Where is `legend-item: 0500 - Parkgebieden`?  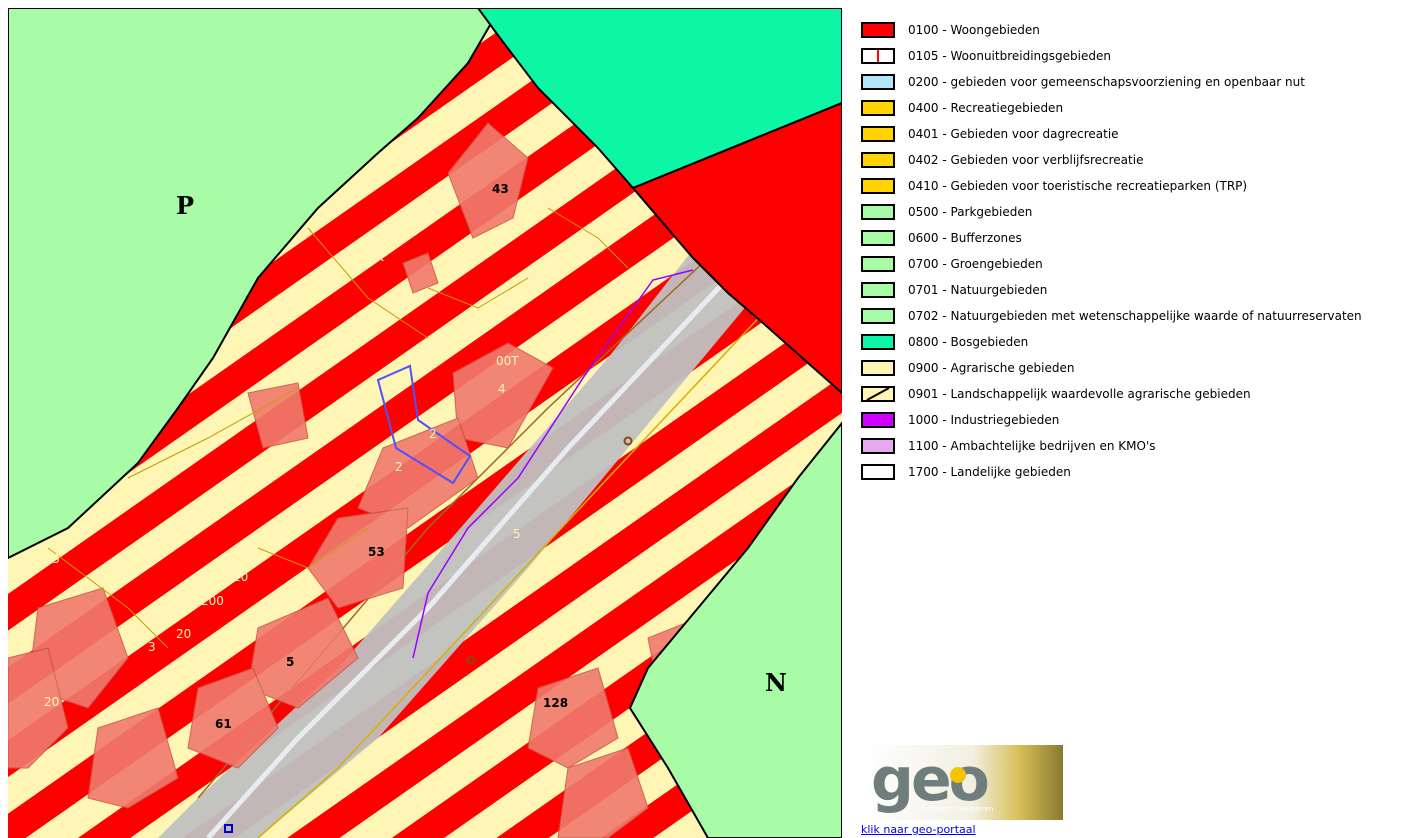
legend-item: 0500 - Parkgebieden is located at coordinates (1111, 212).